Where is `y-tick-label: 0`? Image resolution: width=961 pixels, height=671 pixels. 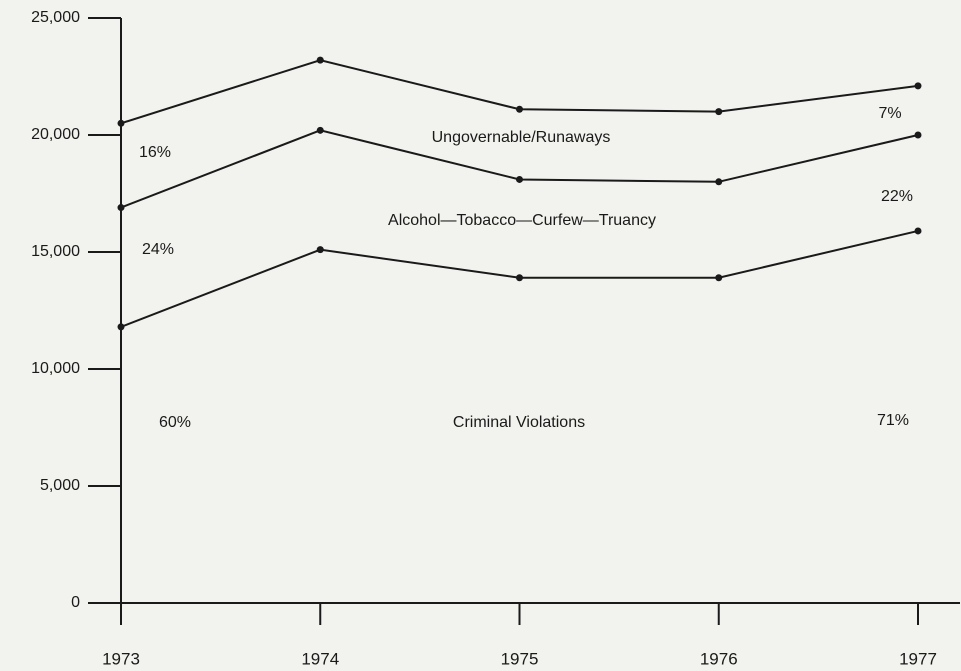 y-tick-label: 0 is located at coordinates (75, 602).